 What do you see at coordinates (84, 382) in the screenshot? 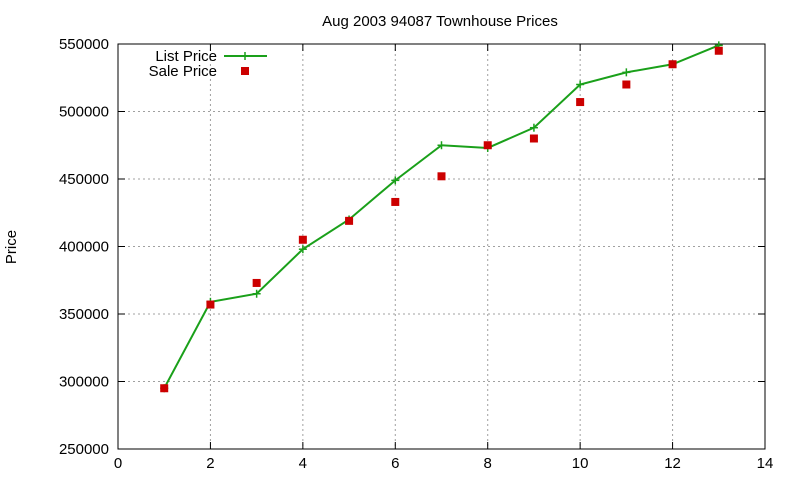
I see `y-tick-label: 300000` at bounding box center [84, 382].